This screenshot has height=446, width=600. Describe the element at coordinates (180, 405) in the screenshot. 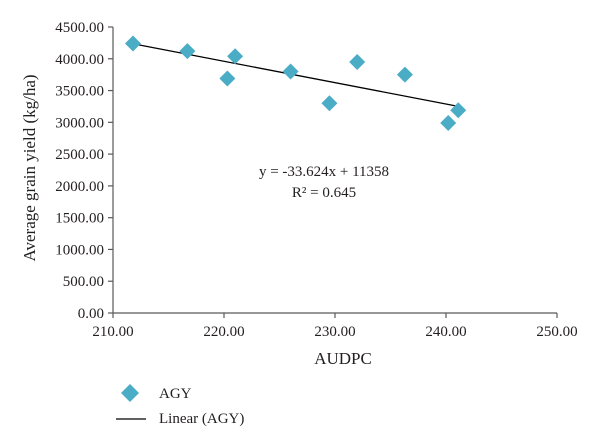

I see `legend: AGY Linear (AGY)` at that location.